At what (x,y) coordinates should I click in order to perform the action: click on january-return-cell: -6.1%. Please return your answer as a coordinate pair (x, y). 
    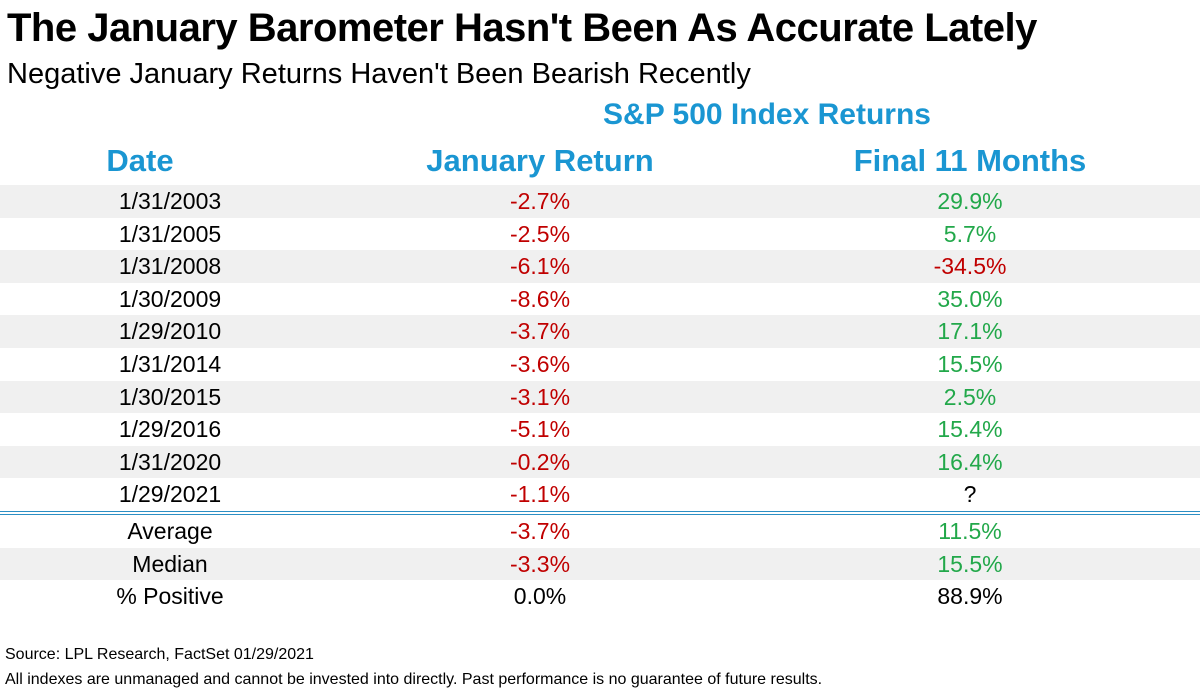
    Looking at the image, I should click on (540, 266).